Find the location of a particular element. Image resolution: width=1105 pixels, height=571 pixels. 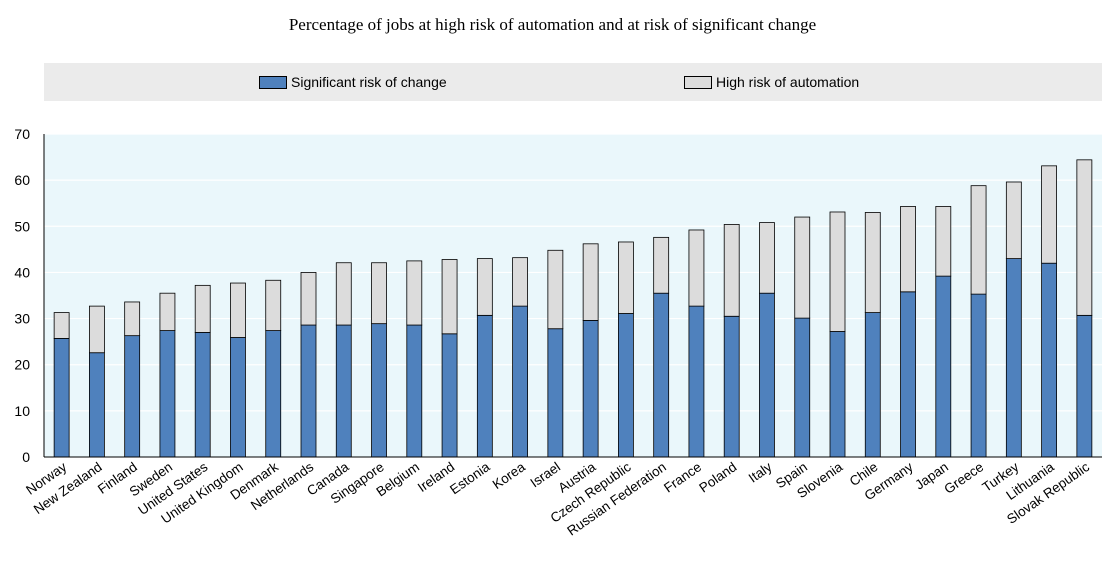

x-tick-label: Greece is located at coordinates (963, 478).